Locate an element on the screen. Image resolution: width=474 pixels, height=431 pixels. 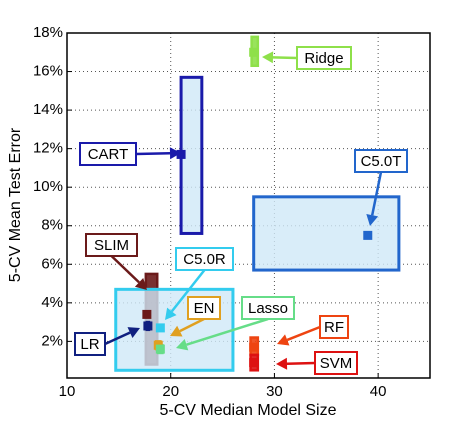
series-label: C5.0T is located at coordinates (381, 161).